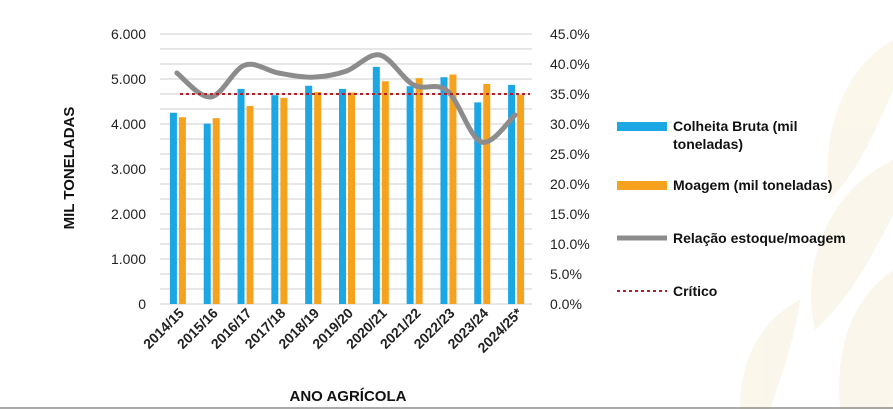 The height and width of the screenshot is (409, 893). Describe the element at coordinates (128, 34) in the screenshot. I see `y-tick-label: 6.000` at that location.